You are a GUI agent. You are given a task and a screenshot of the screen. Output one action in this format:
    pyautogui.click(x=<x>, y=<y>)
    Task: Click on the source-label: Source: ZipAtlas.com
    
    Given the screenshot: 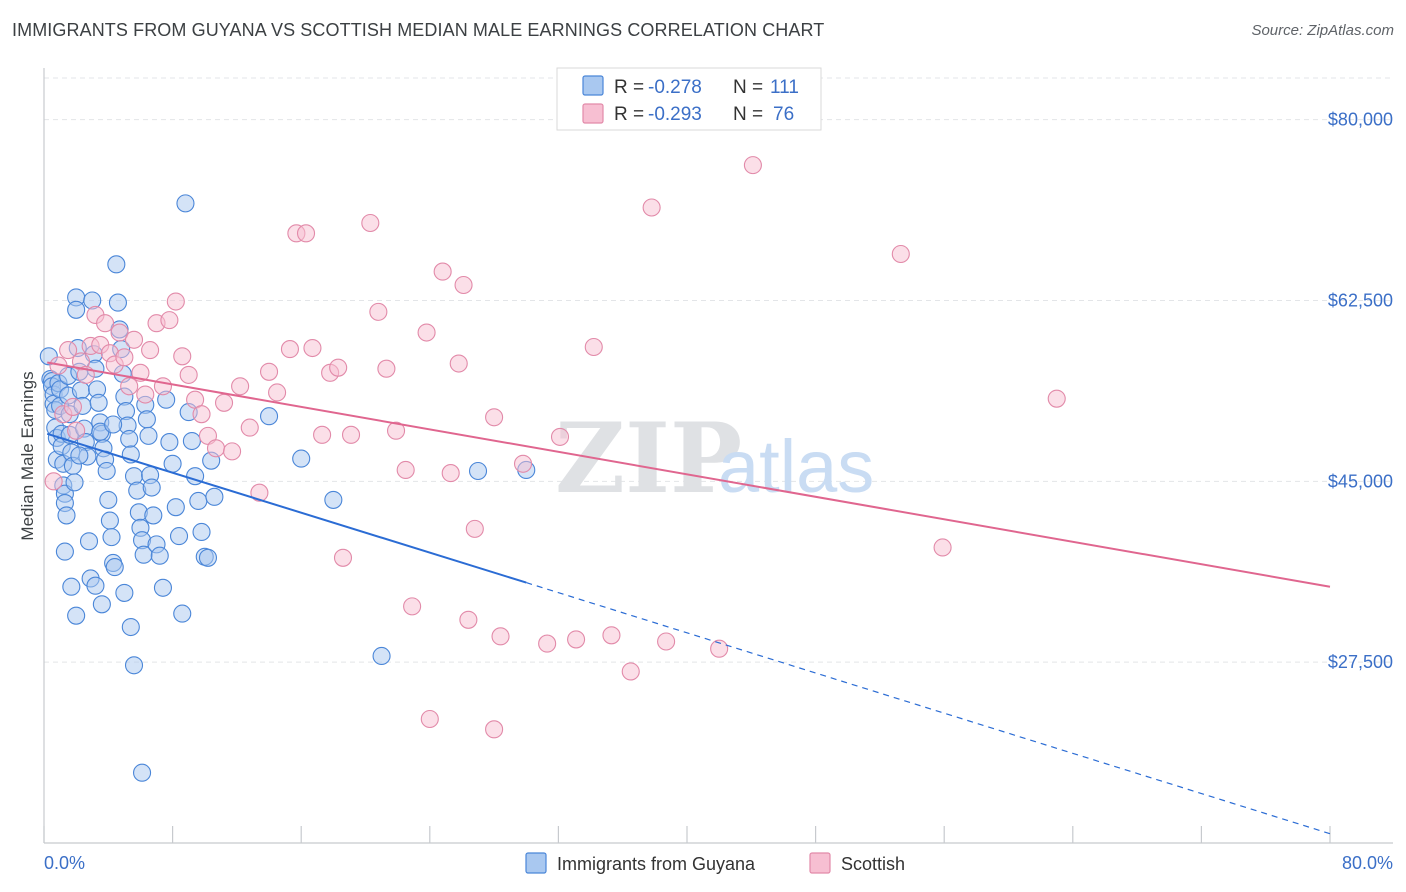 What is the action you would take?
    pyautogui.click(x=1322, y=30)
    